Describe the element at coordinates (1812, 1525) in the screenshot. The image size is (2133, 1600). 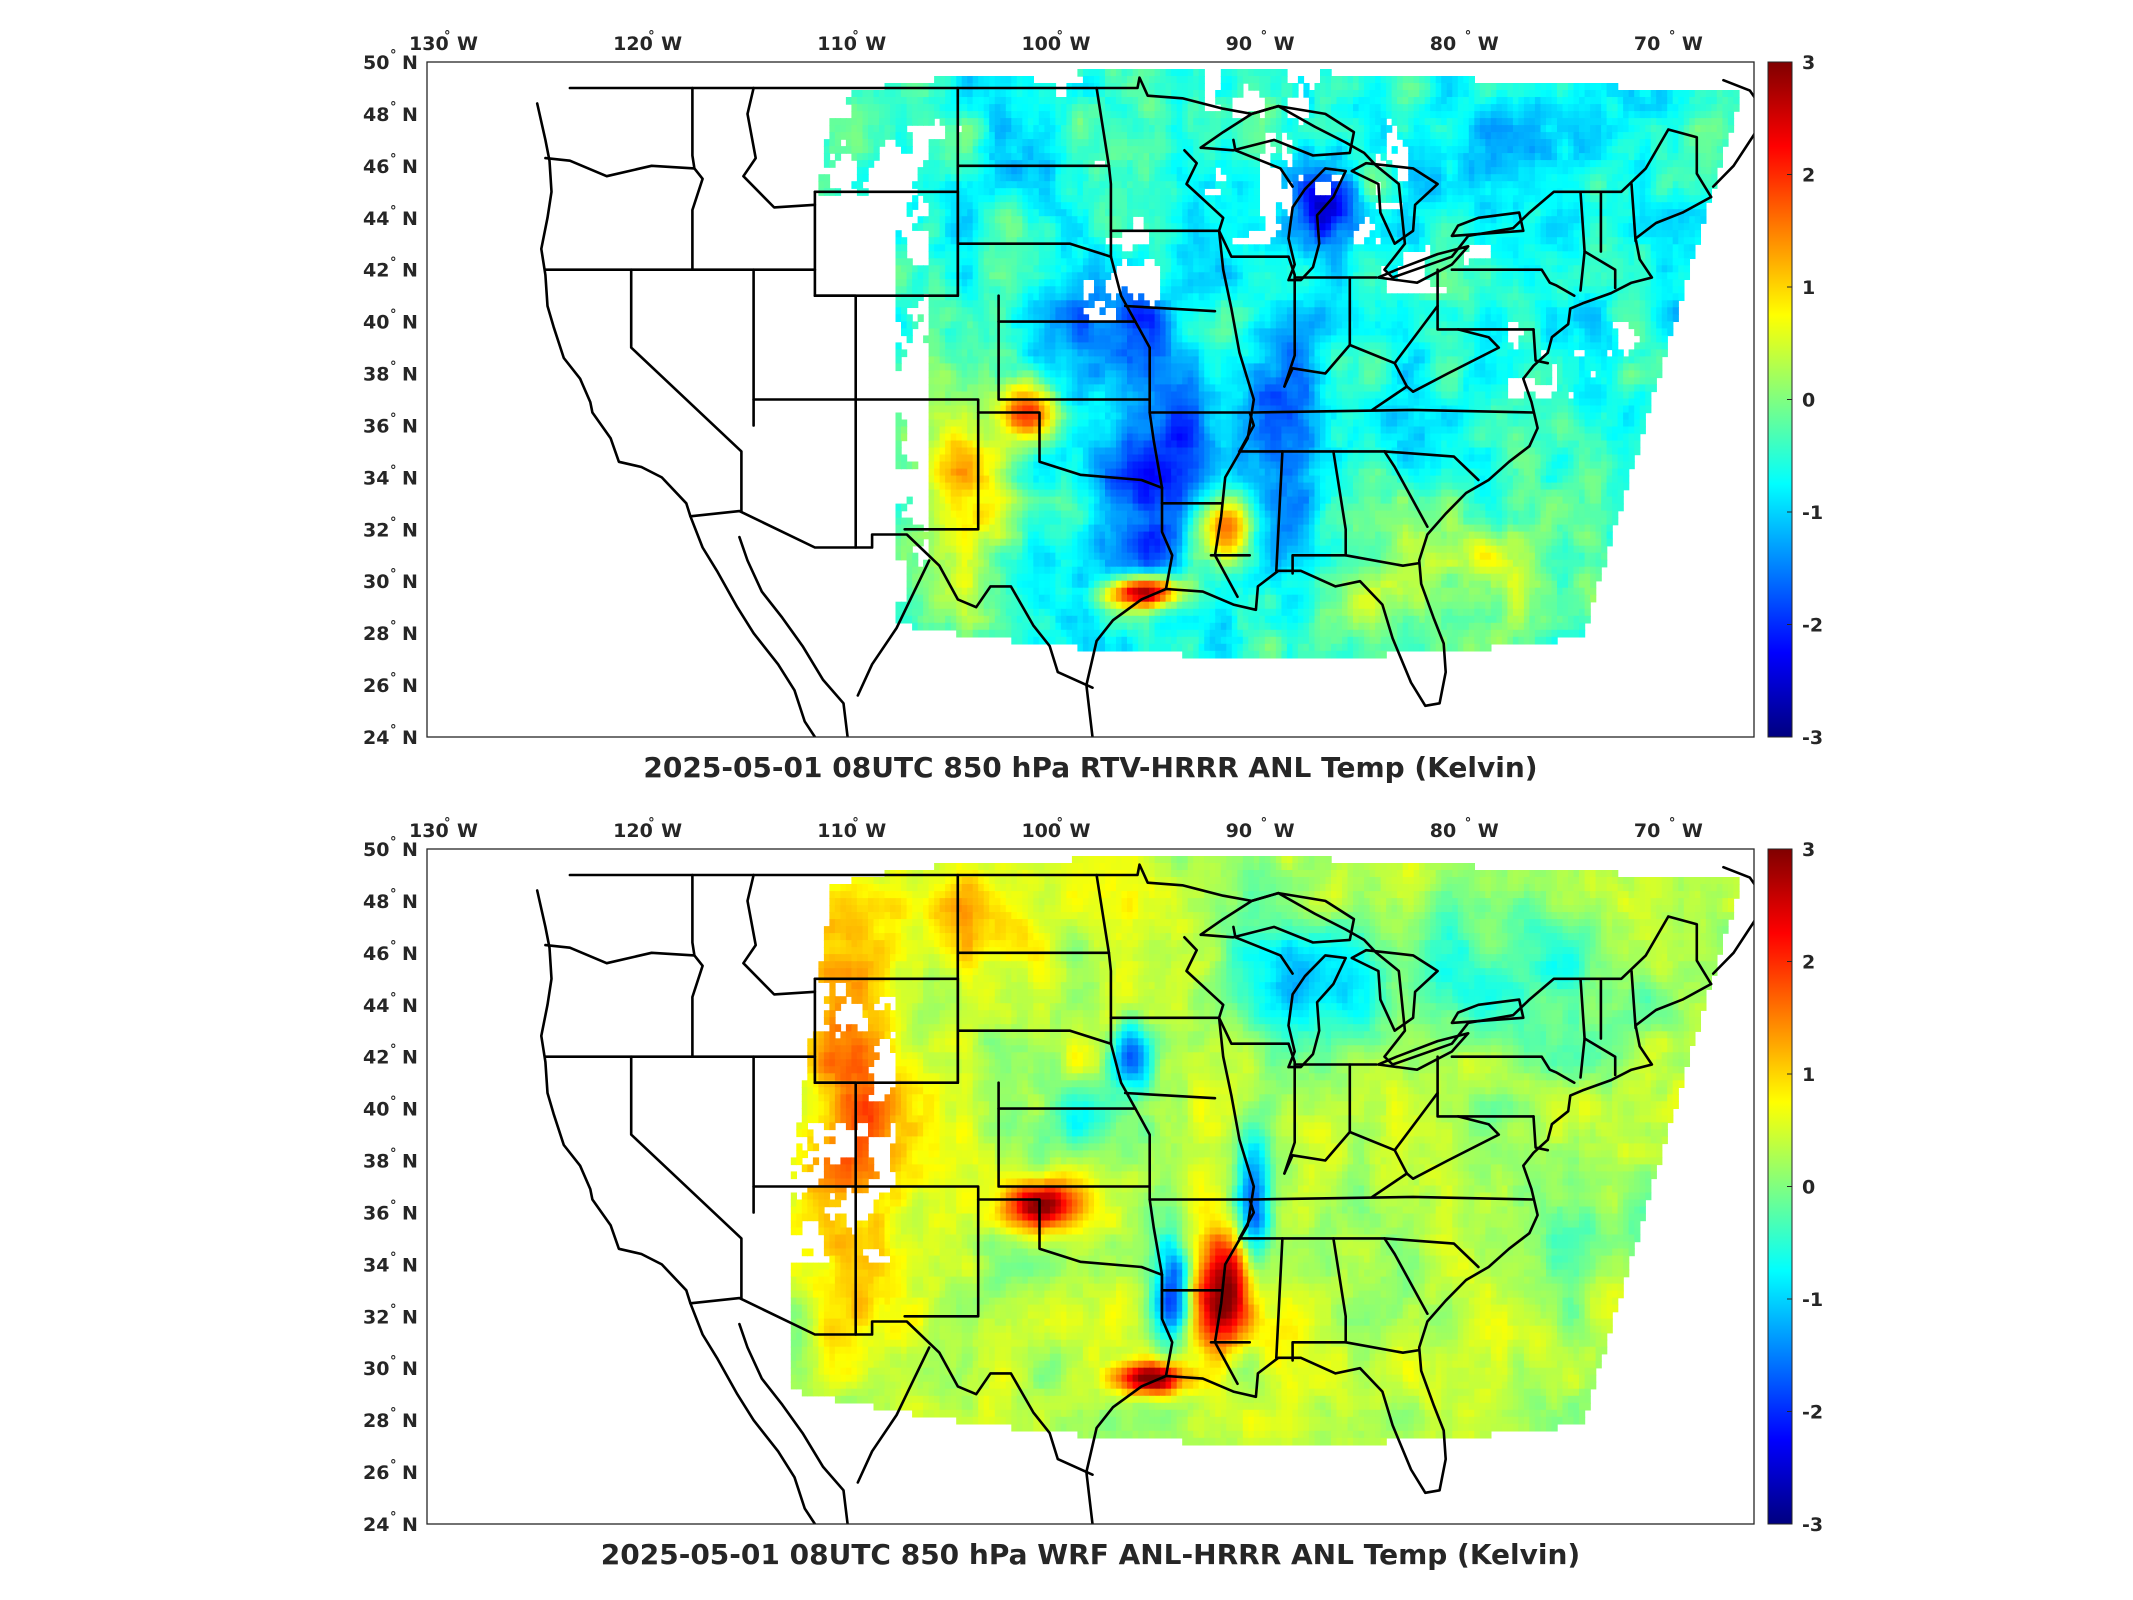
I see `colorbar-tick-label: -3` at that location.